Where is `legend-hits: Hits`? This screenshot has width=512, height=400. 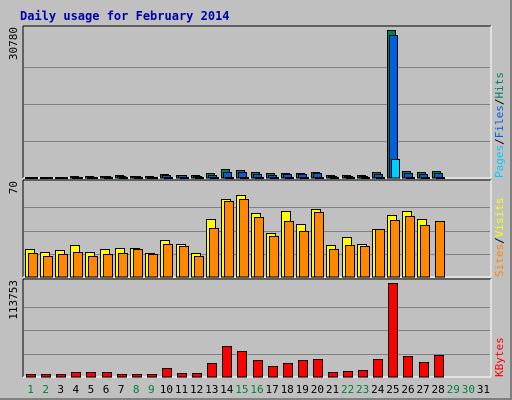 legend-hits: Hits is located at coordinates (499, 85).